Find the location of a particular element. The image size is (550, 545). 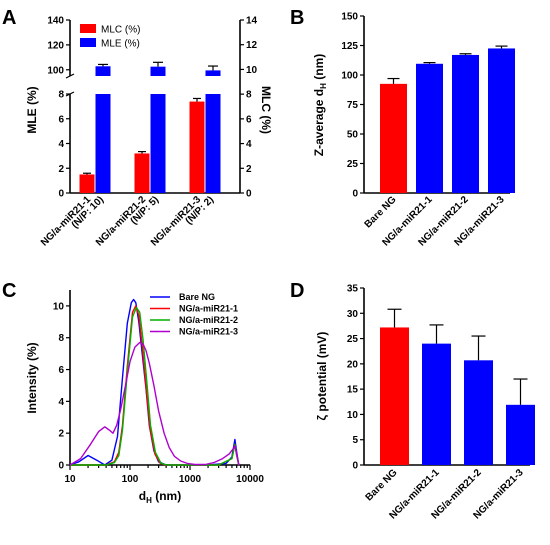

legend-label: NG/a-miR21-1 is located at coordinates (208, 309).